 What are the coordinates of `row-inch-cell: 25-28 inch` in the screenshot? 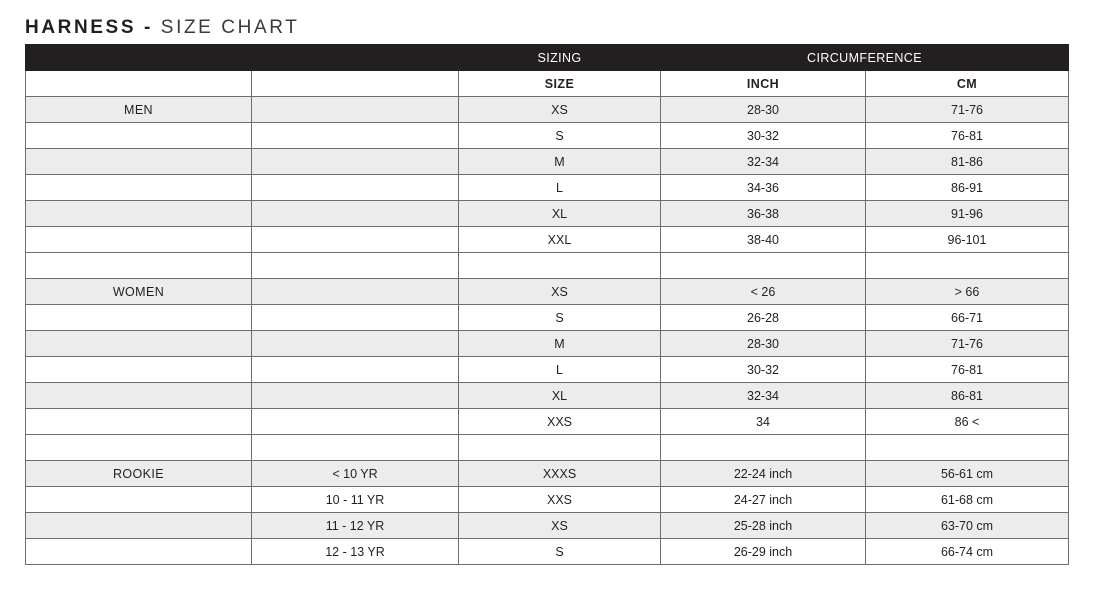 It's located at (763, 525).